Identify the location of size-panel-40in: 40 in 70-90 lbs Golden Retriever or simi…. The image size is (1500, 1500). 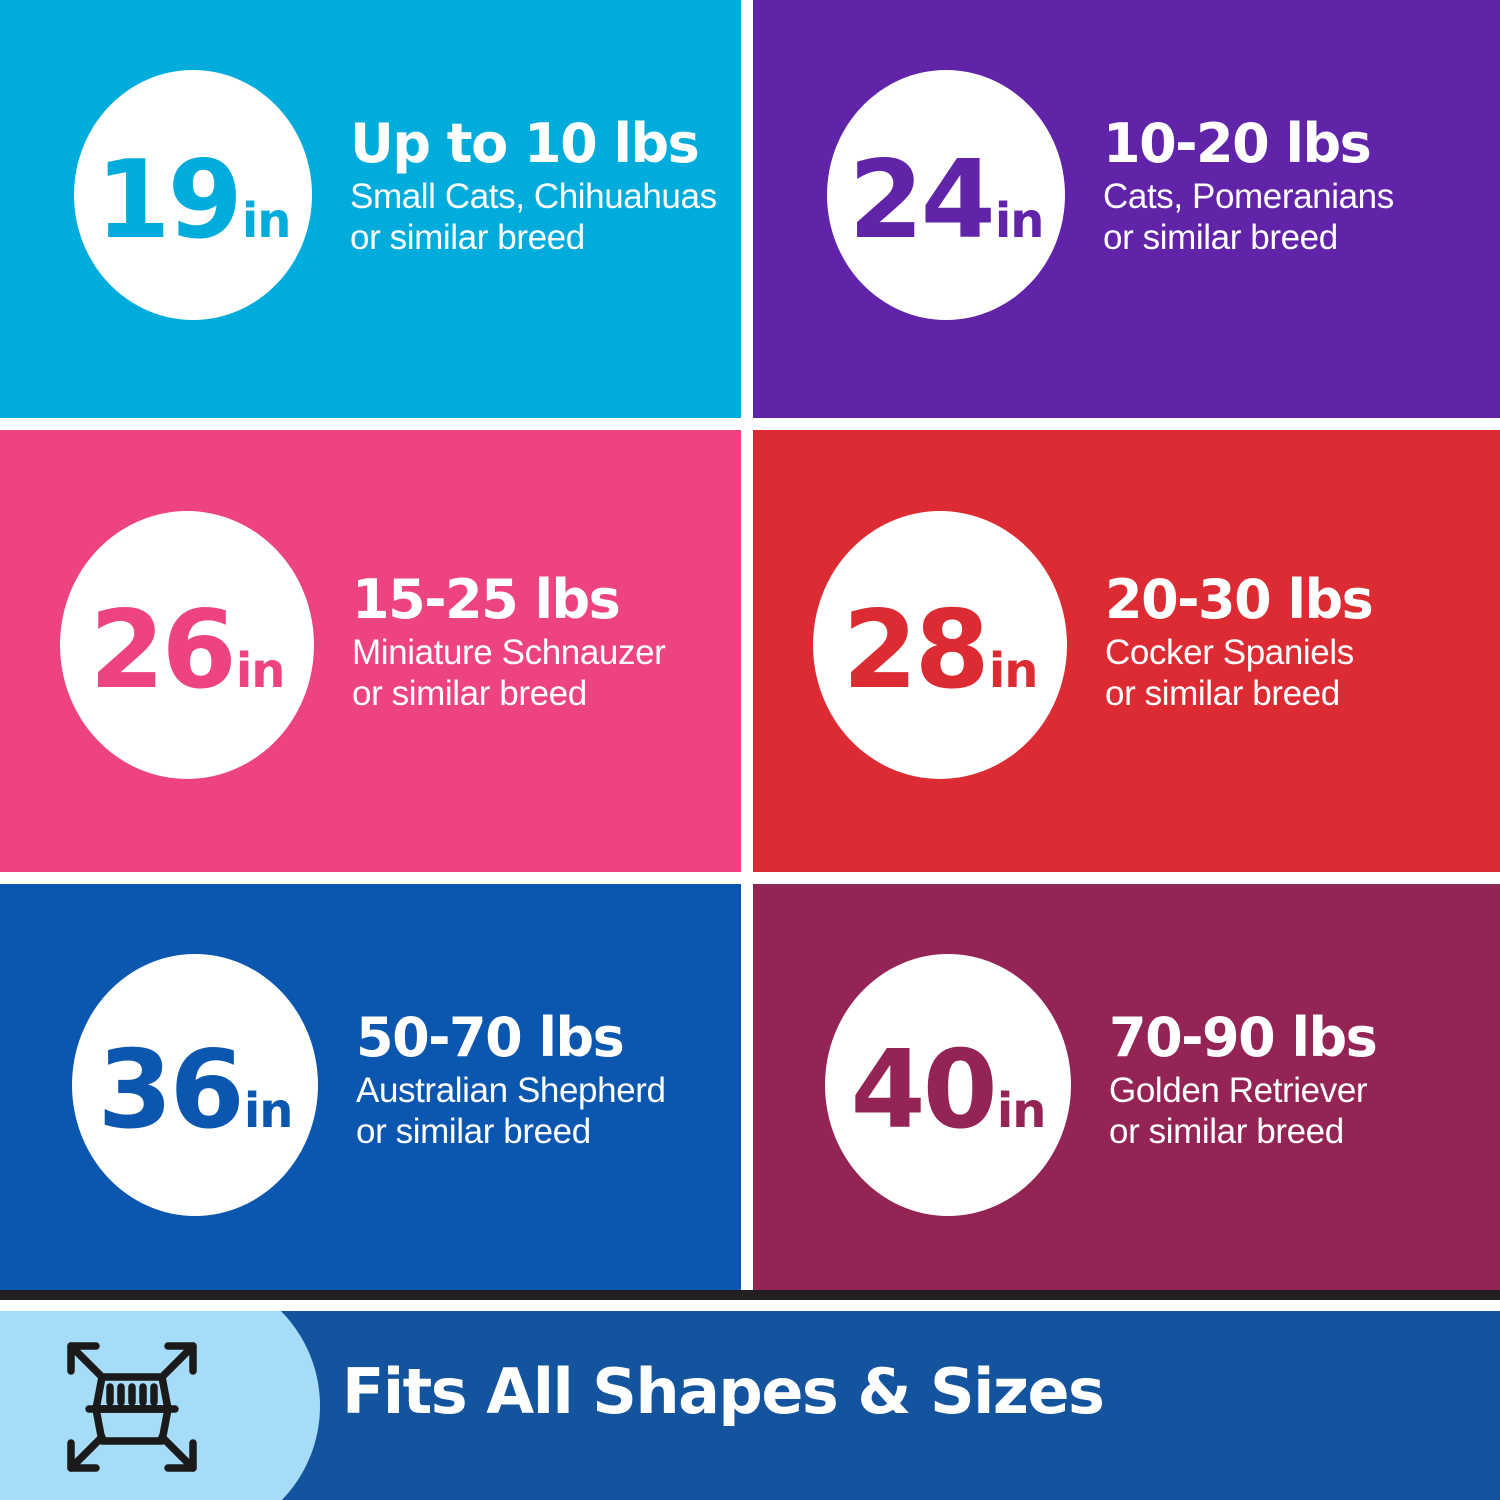
(1126, 1093).